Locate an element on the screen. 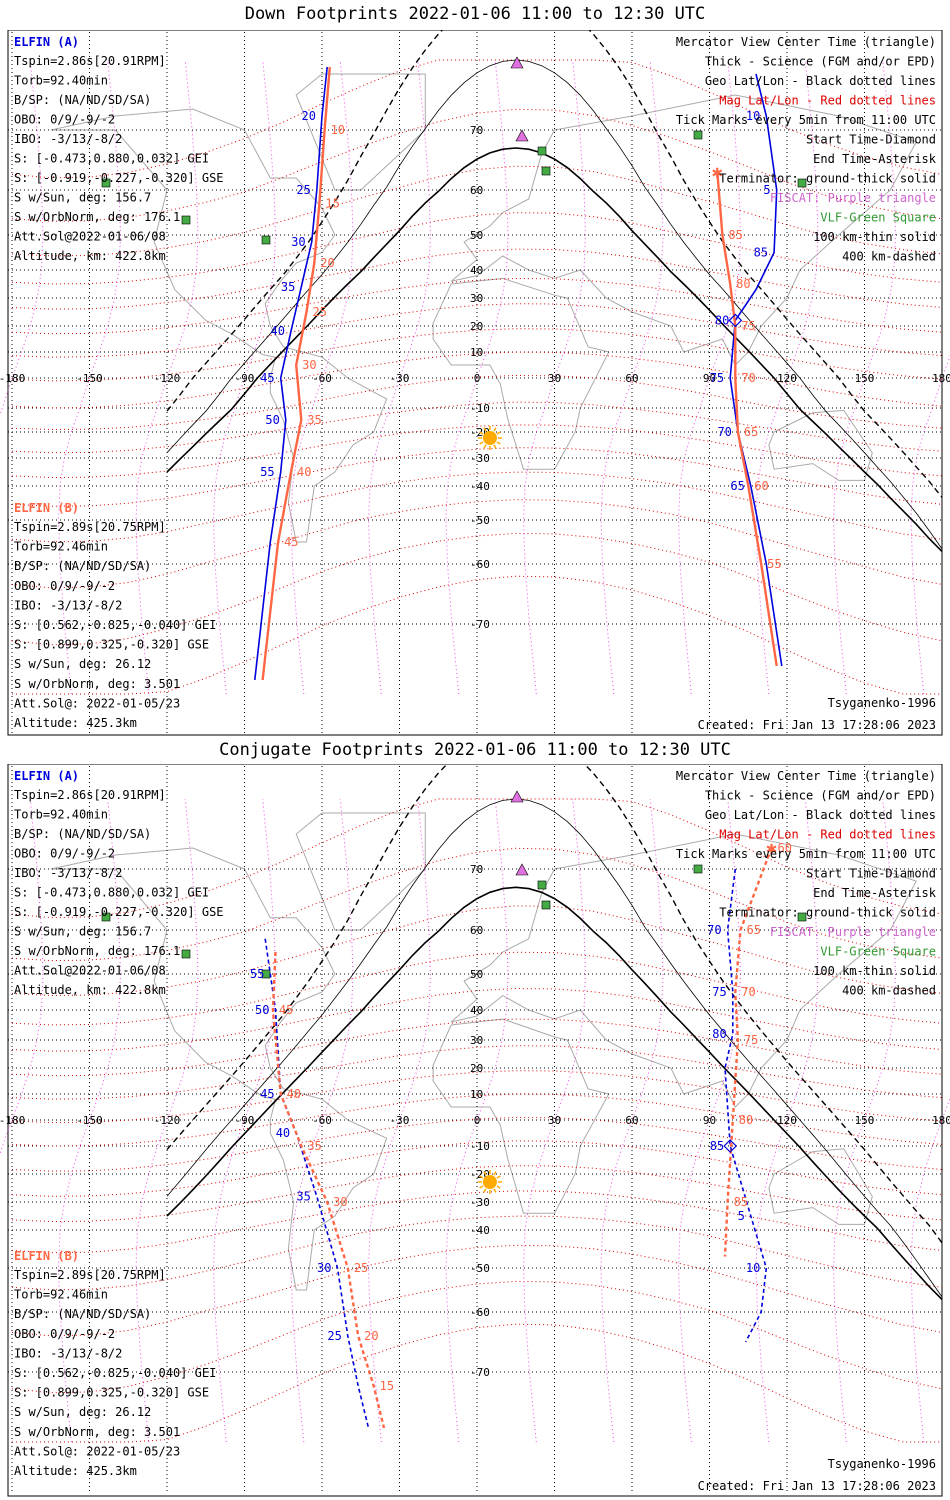 The width and height of the screenshot is (950, 1500). legend-entry: 100 km-thin solid is located at coordinates (874, 971).